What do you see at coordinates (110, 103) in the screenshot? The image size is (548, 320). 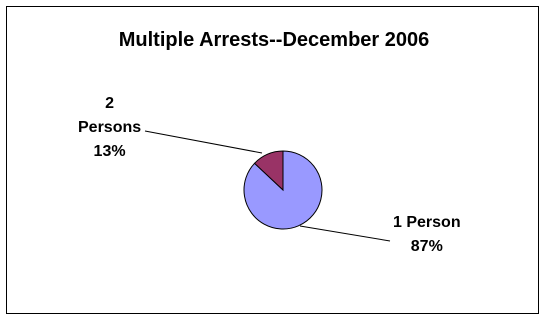 I see `data-label-2-persons-category-line-1: 2` at bounding box center [110, 103].